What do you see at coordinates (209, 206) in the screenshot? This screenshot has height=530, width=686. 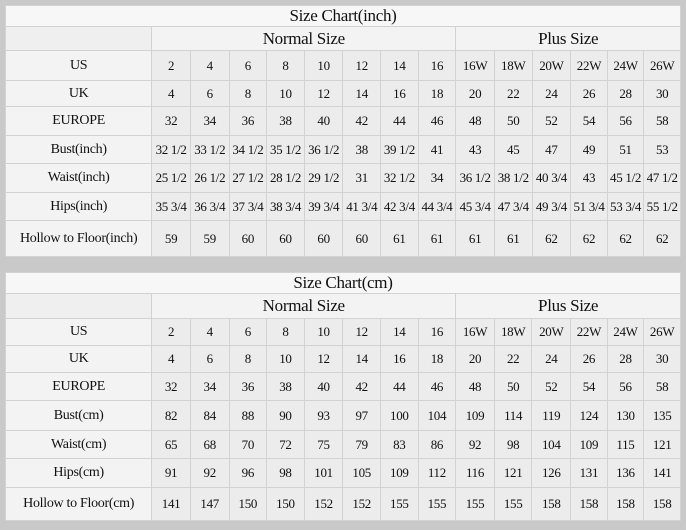 I see `table-cell: 36 3/4` at bounding box center [209, 206].